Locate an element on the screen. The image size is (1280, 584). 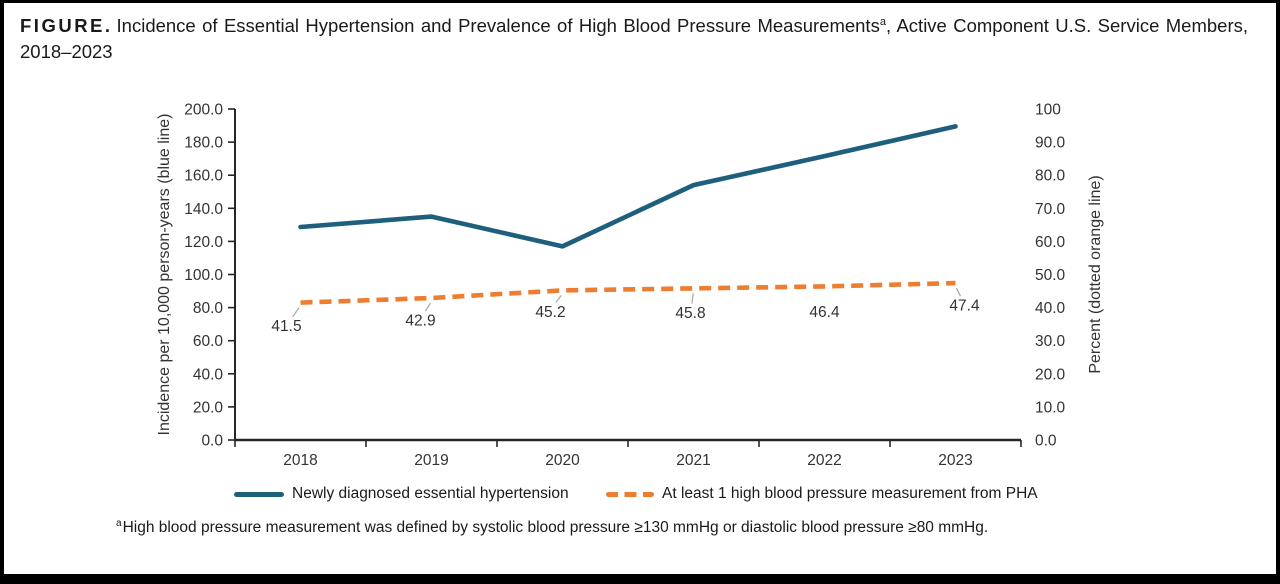
x-axis-tick-label: 2022 is located at coordinates (824, 460).